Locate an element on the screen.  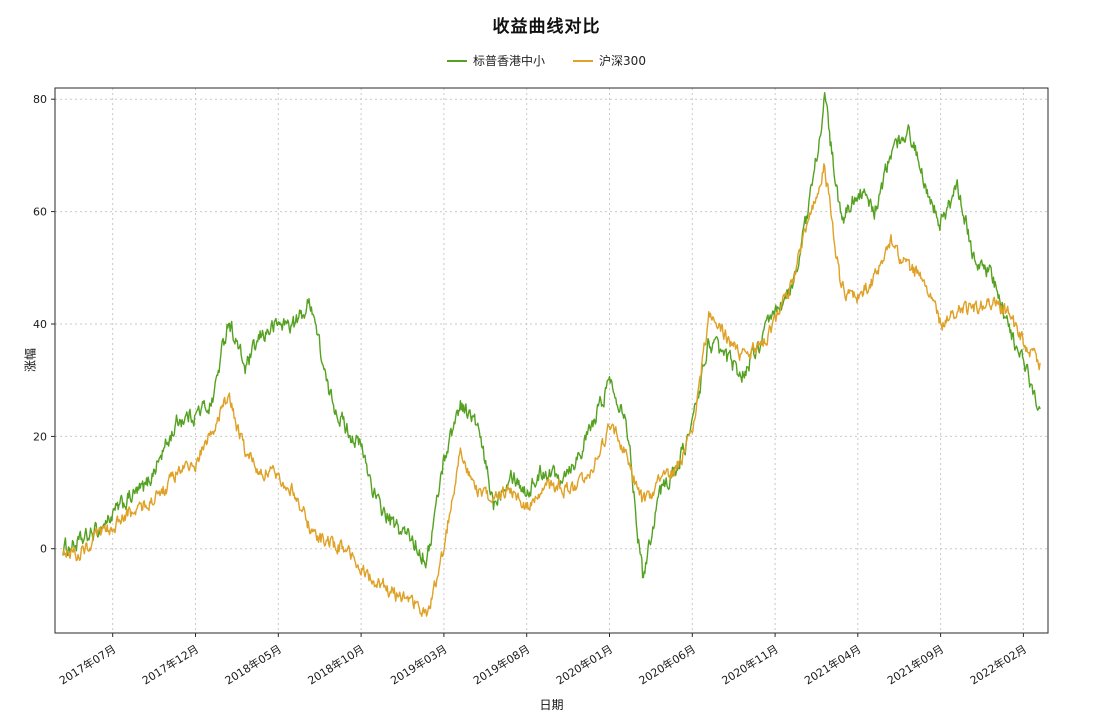
svg-text: 40 is located at coordinates (40, 324).